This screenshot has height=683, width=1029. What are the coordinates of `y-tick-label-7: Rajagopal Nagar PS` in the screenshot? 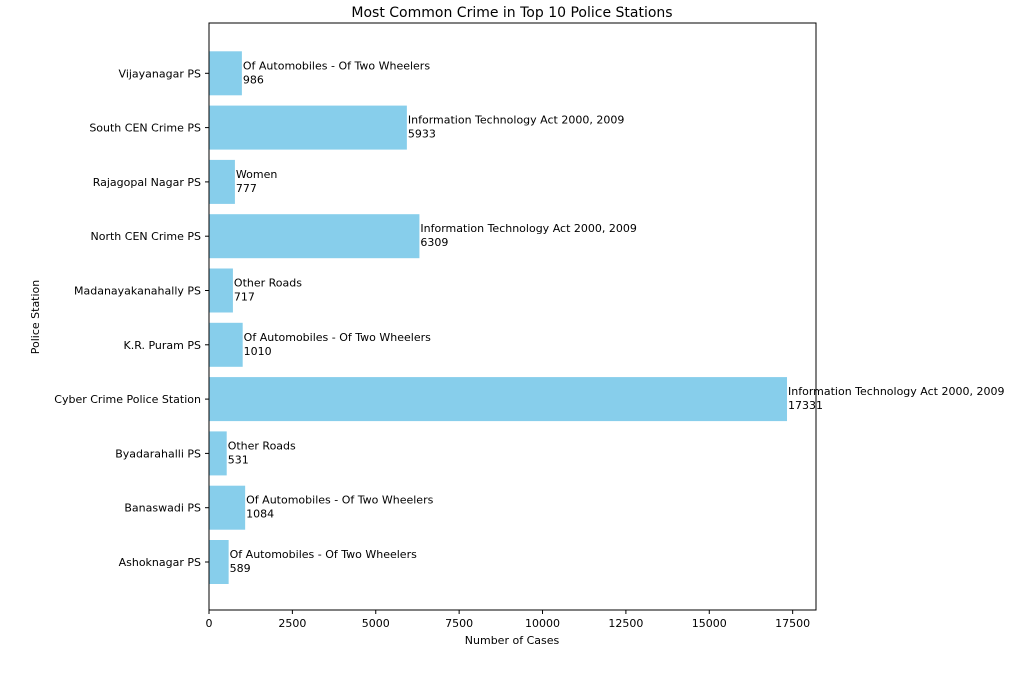 It's located at (147, 182).